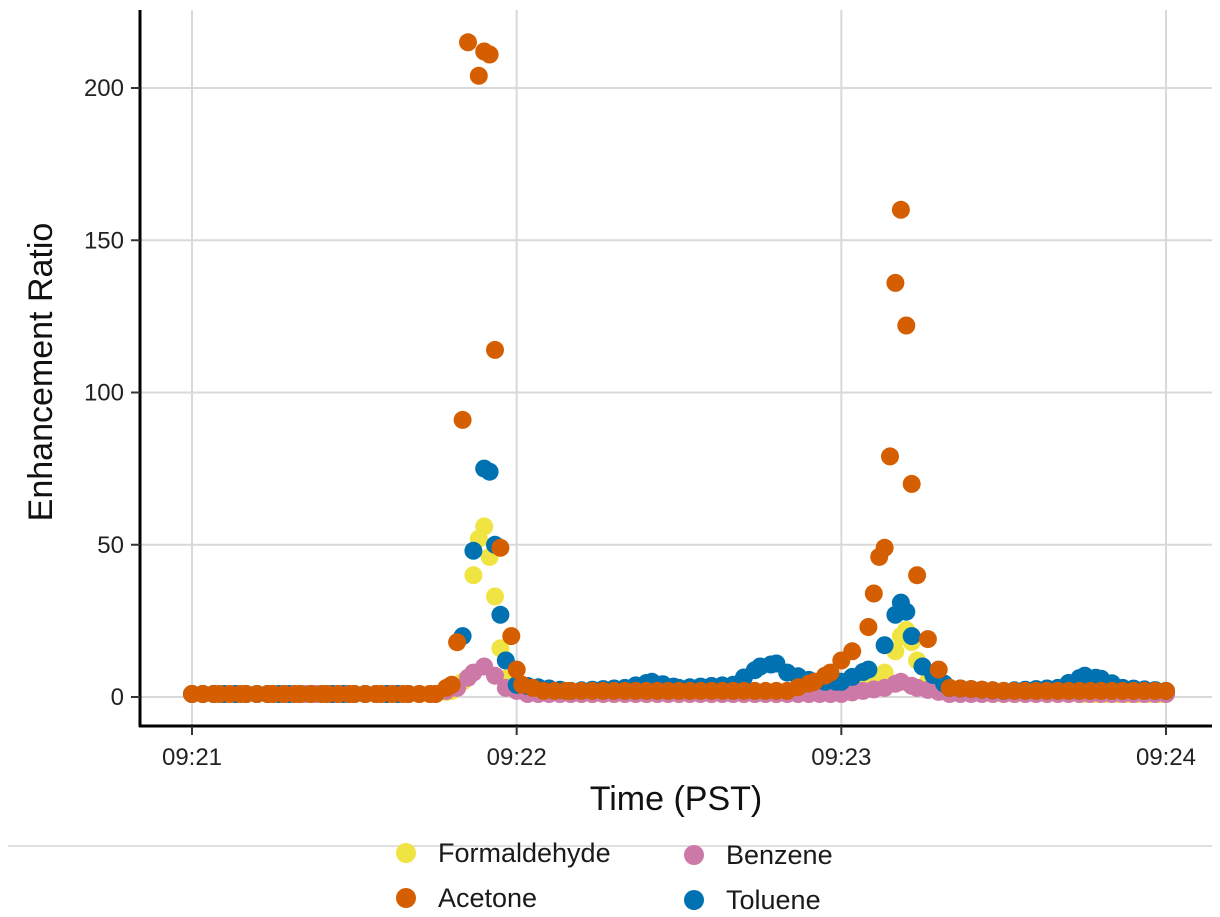 The width and height of the screenshot is (1220, 917). Describe the element at coordinates (517, 757) in the screenshot. I see `x-tick-label: 09:22` at that location.